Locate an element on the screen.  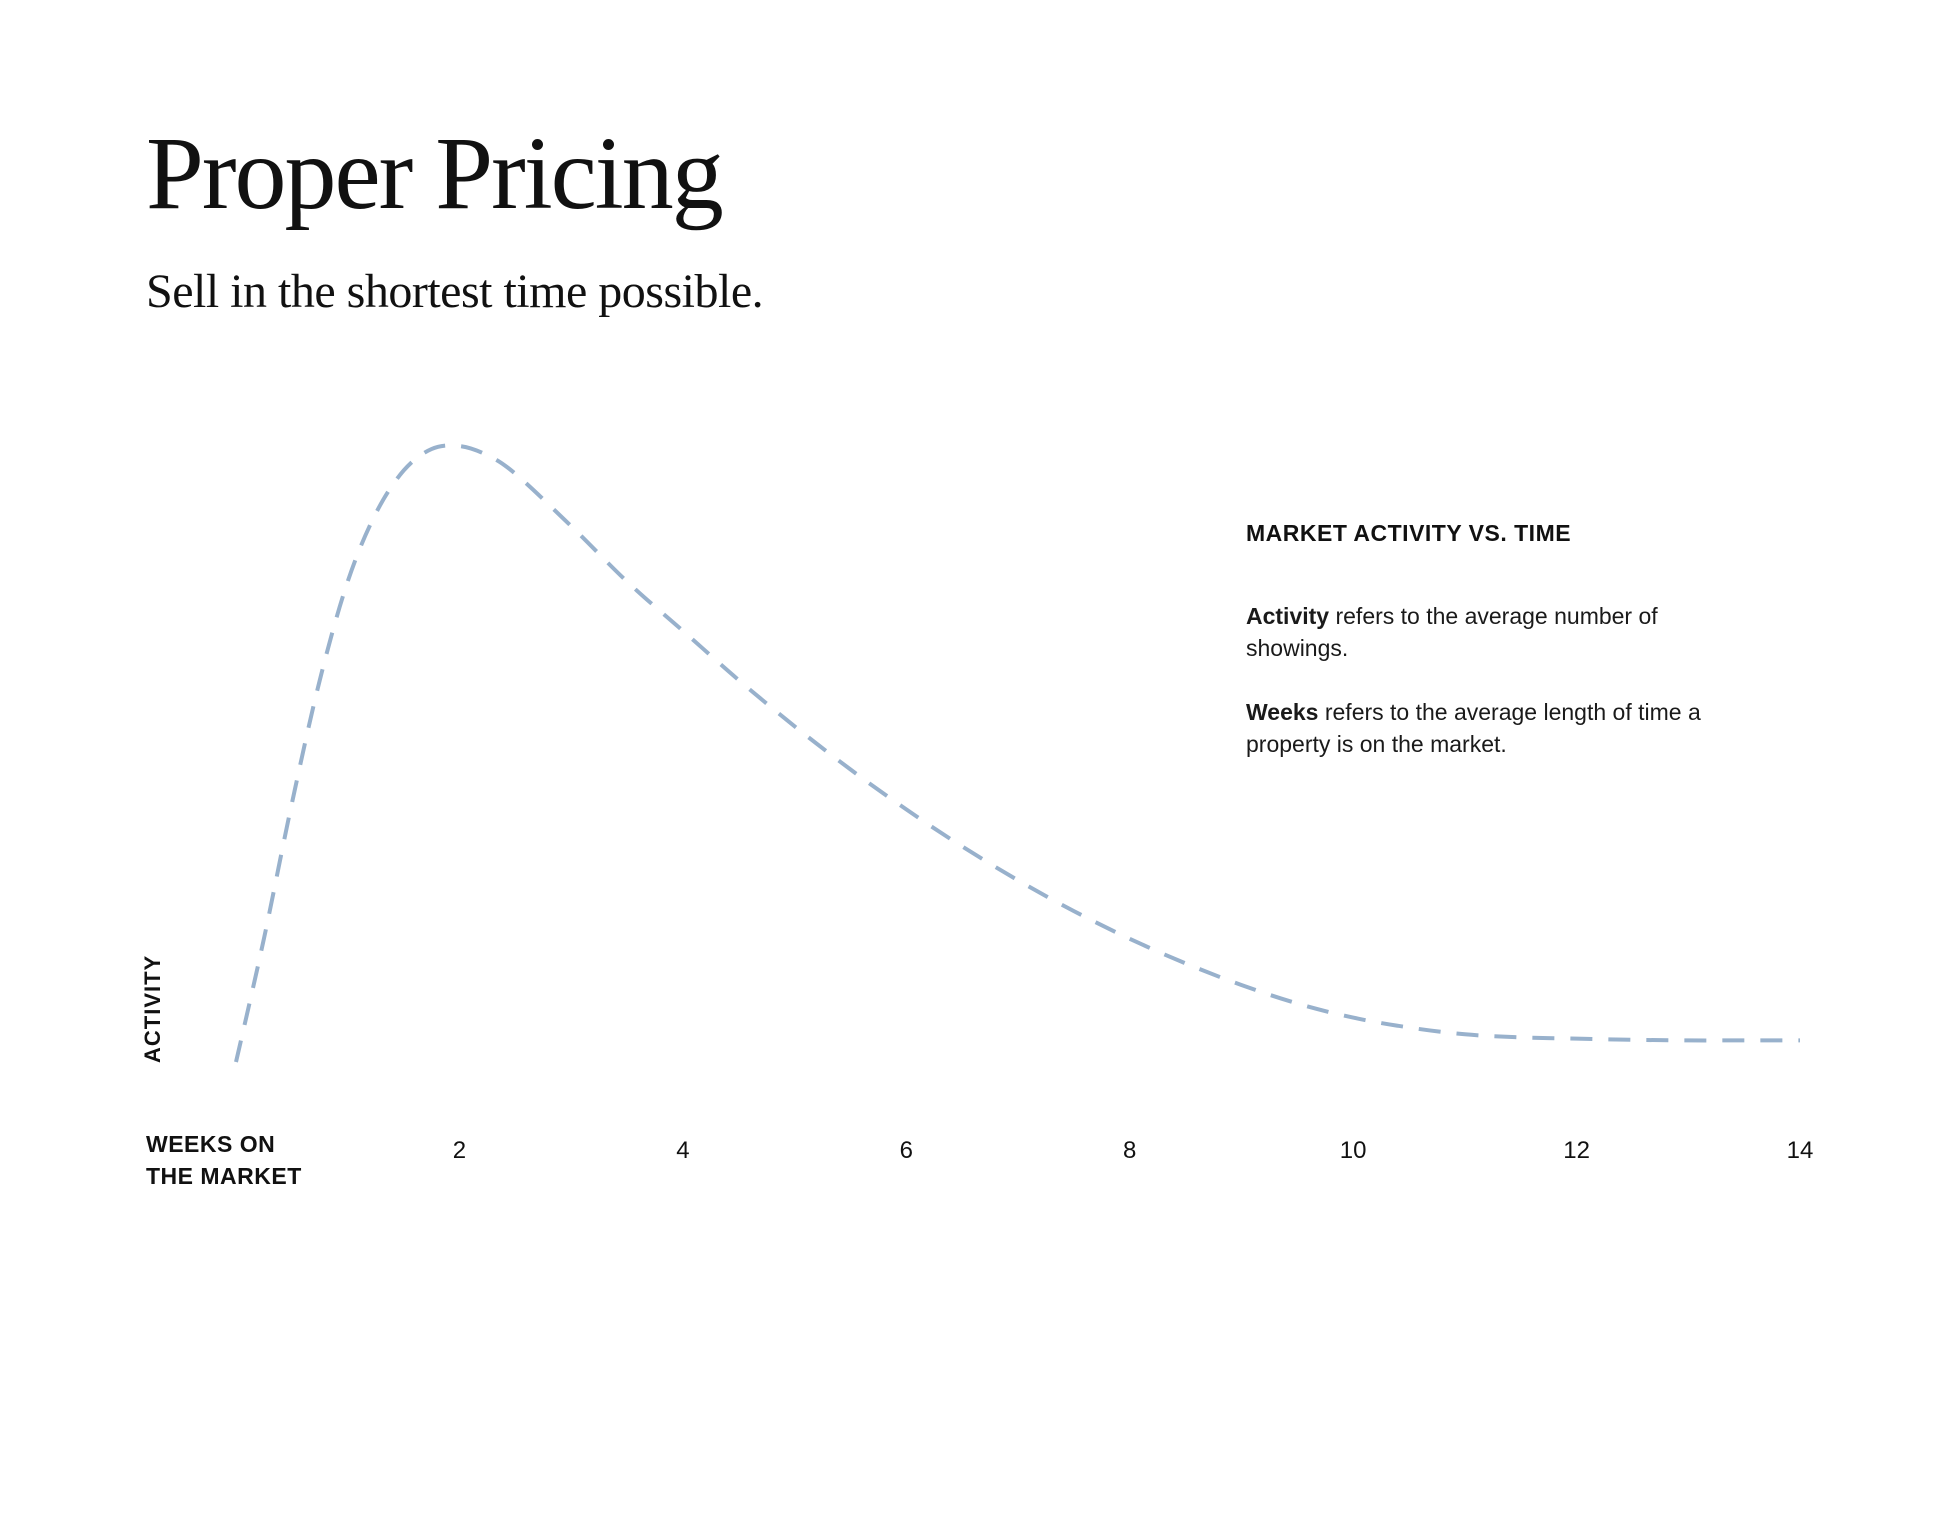
page-title: Proper Pricing is located at coordinates (435, 173).